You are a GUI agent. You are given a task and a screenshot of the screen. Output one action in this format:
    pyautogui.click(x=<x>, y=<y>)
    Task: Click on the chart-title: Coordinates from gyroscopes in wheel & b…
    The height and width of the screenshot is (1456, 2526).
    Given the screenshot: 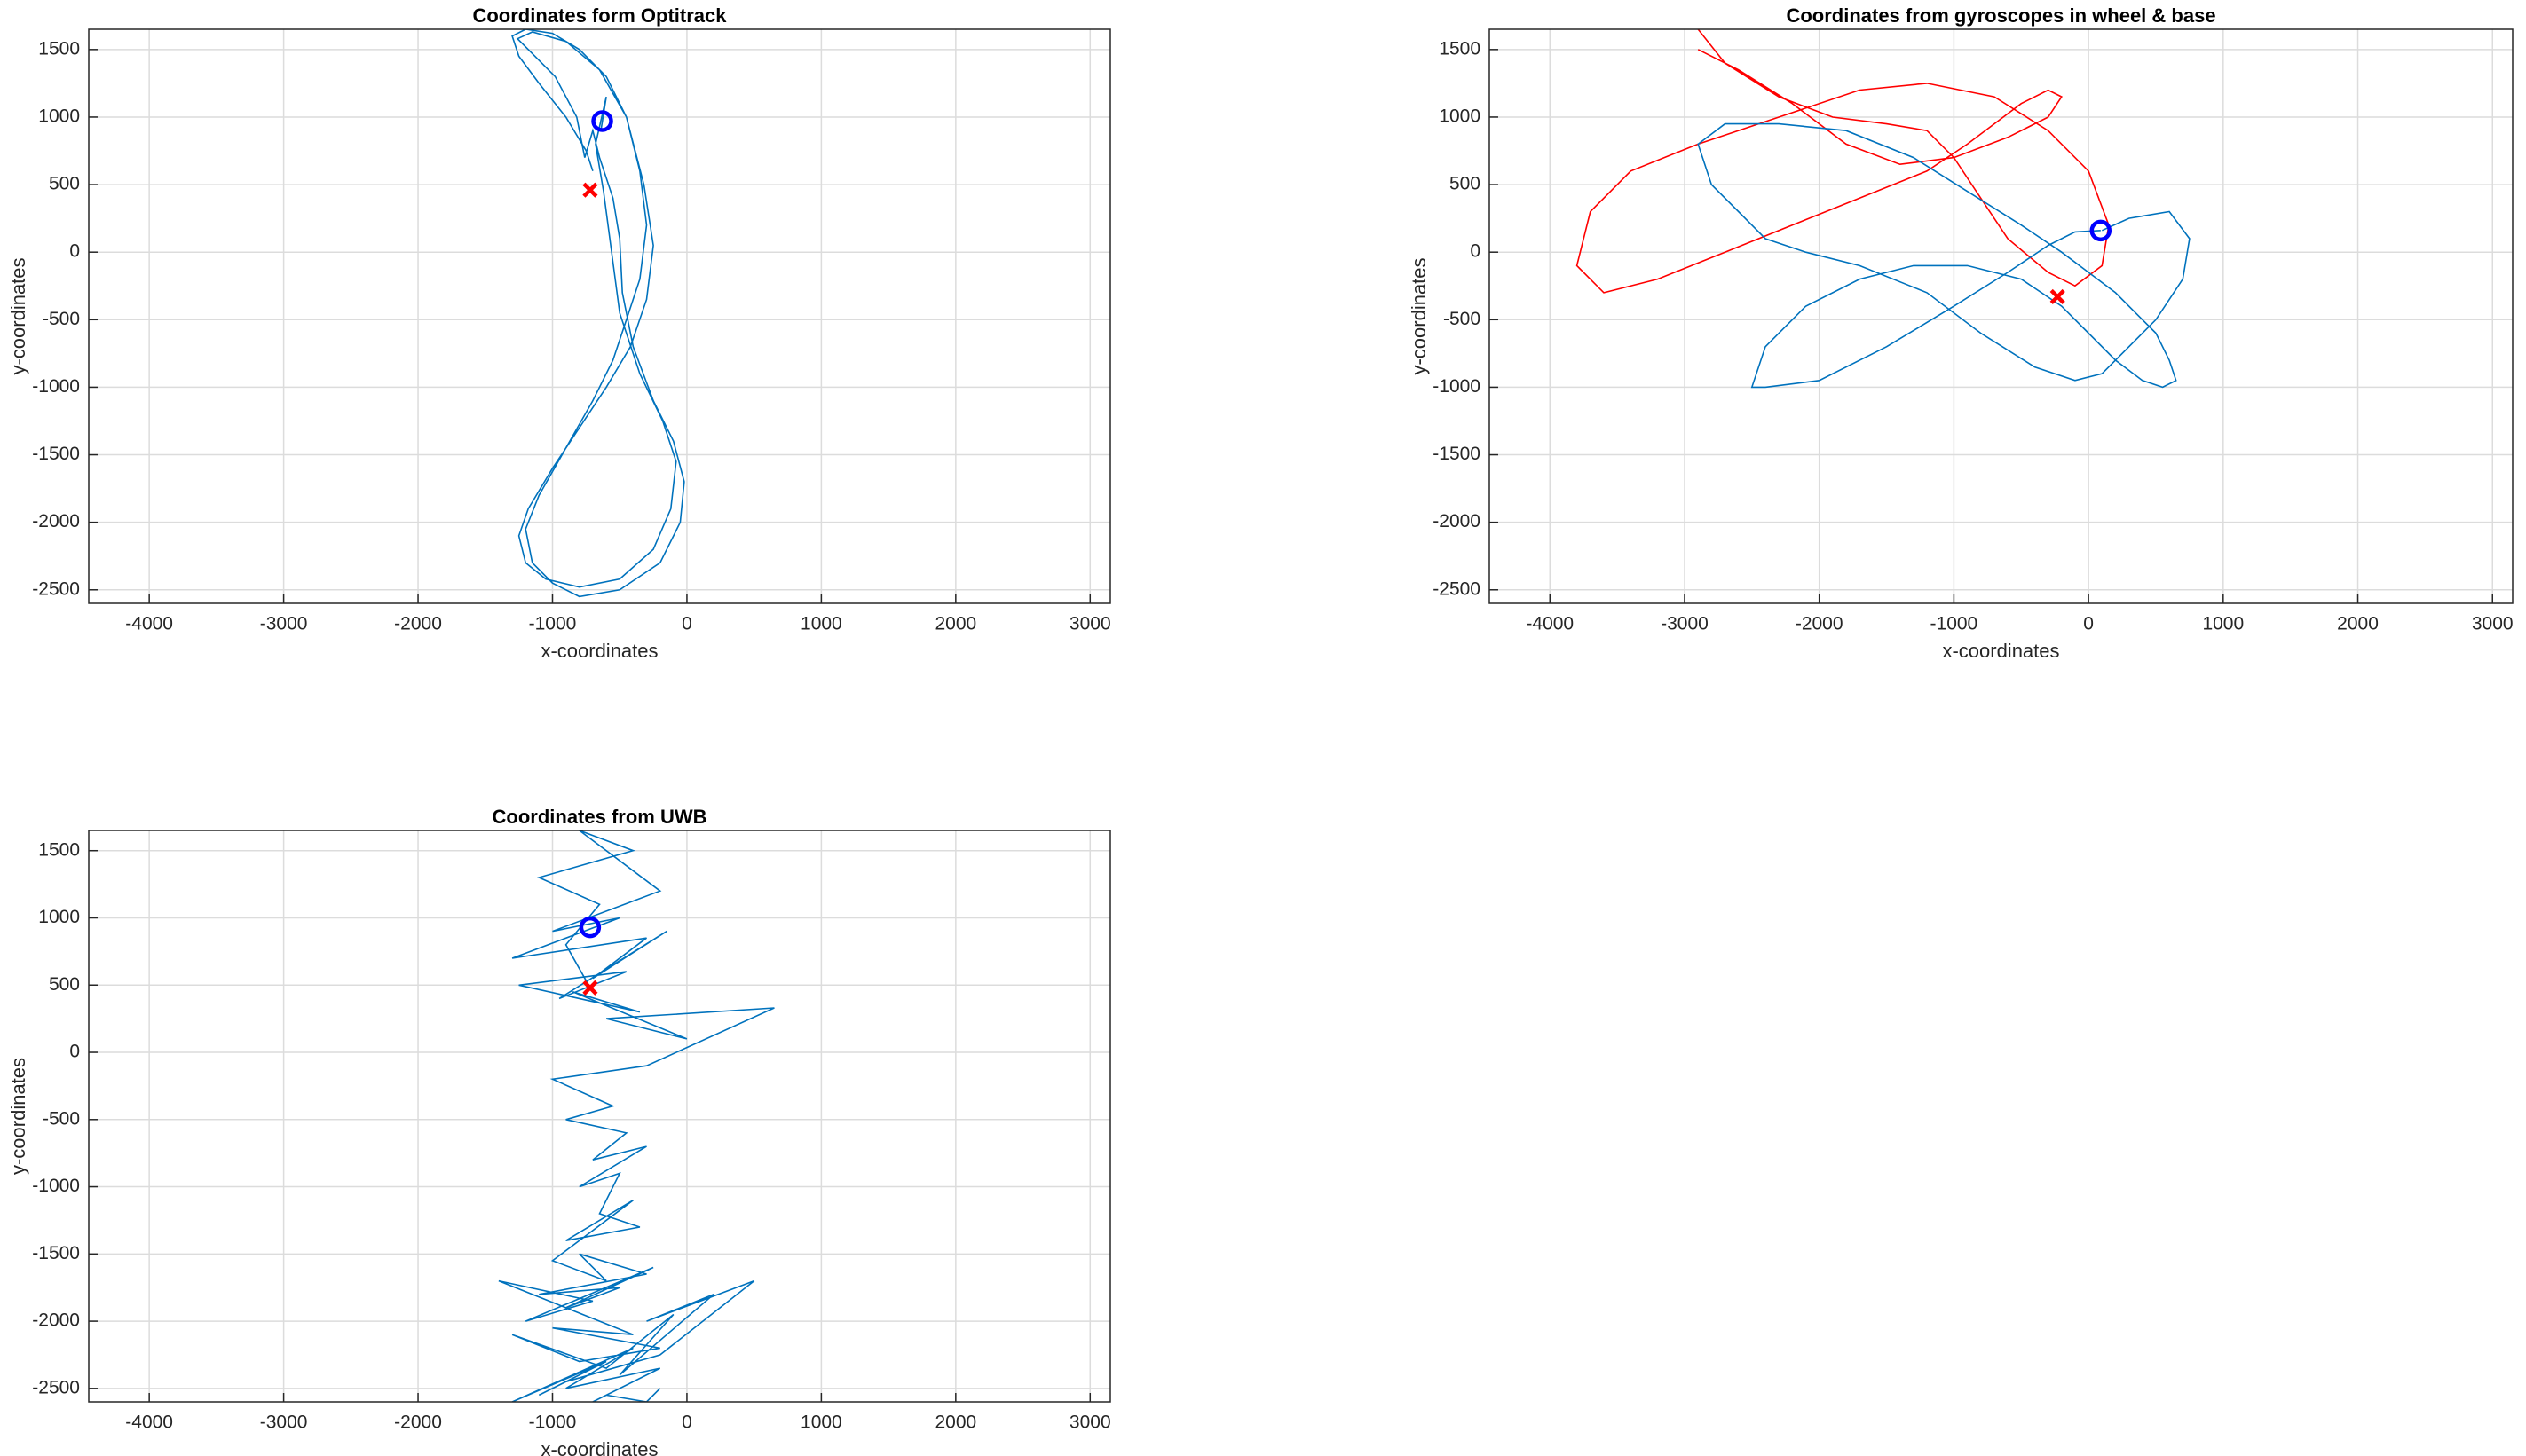 What is the action you would take?
    pyautogui.click(x=2000, y=15)
    